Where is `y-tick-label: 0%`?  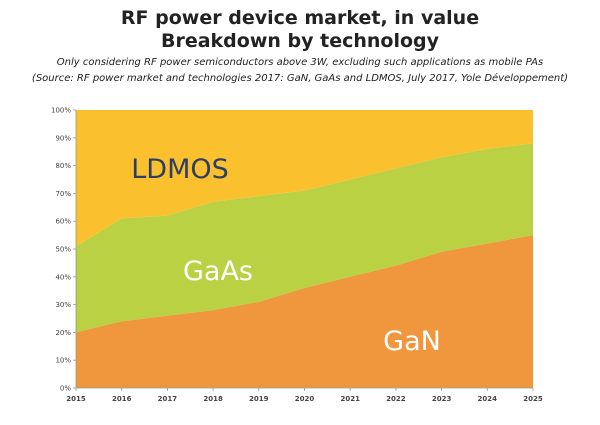 y-tick-label: 0% is located at coordinates (65, 389).